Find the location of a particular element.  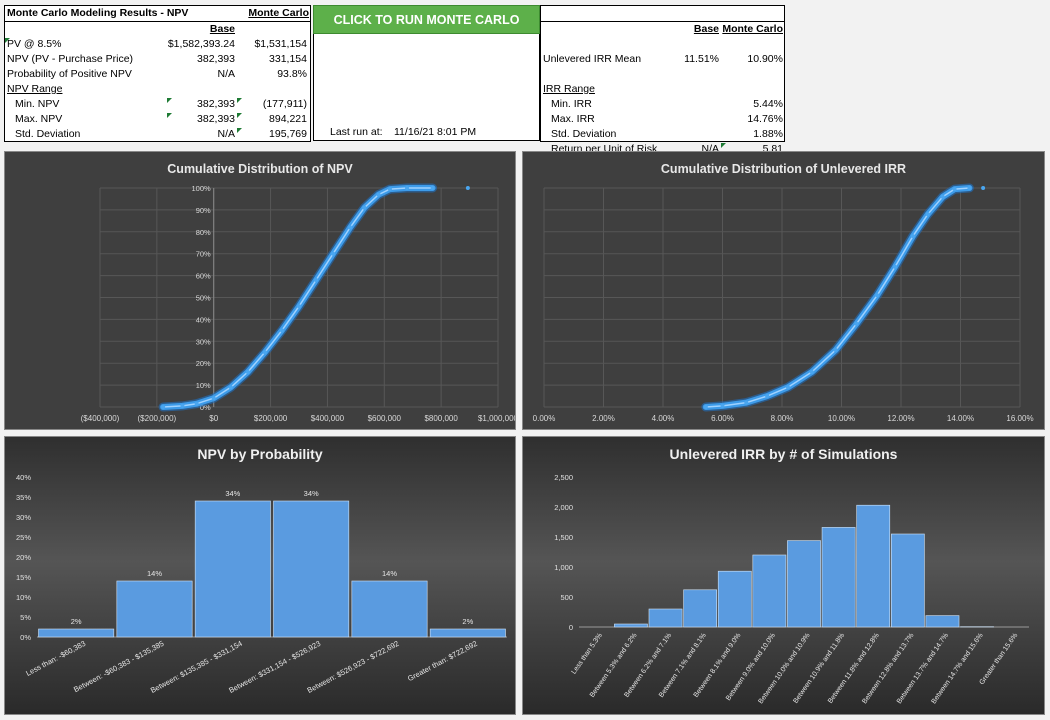

row-label: PV @ 8.5% is located at coordinates (34, 44).